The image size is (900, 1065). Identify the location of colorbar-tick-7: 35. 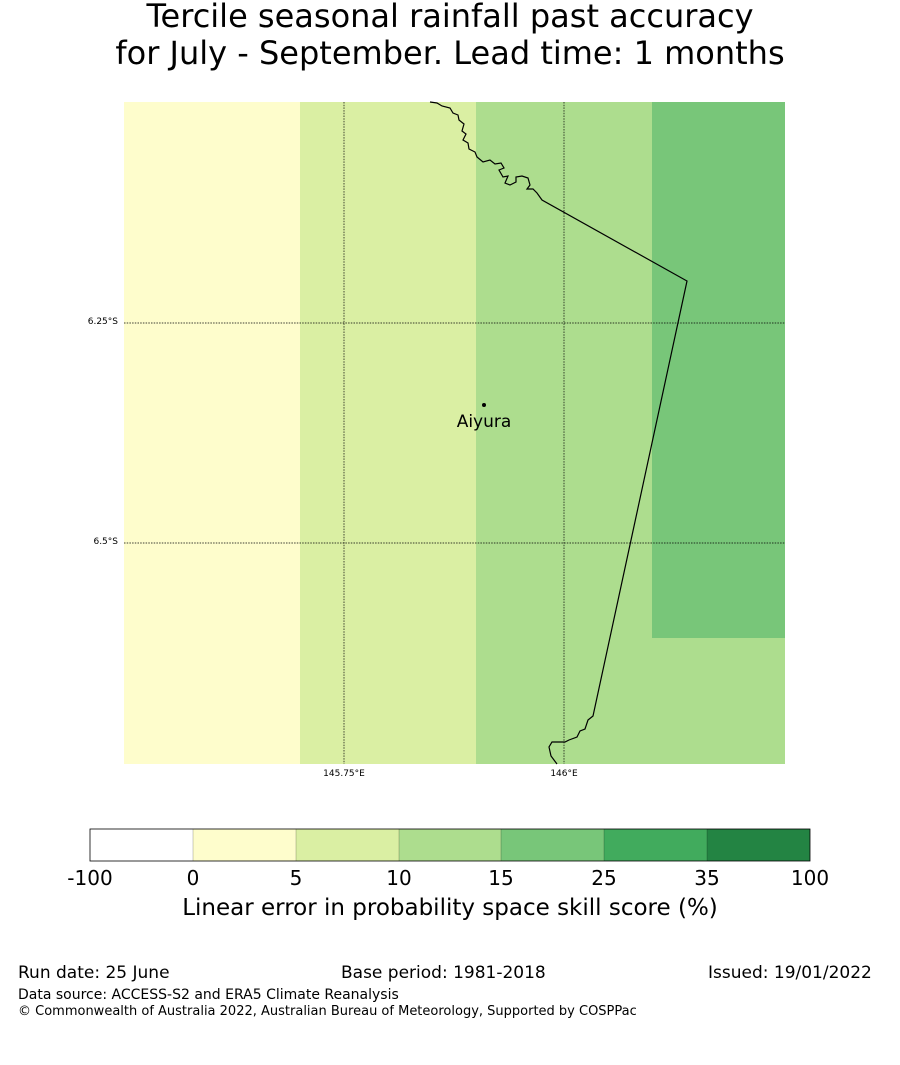
(707, 878).